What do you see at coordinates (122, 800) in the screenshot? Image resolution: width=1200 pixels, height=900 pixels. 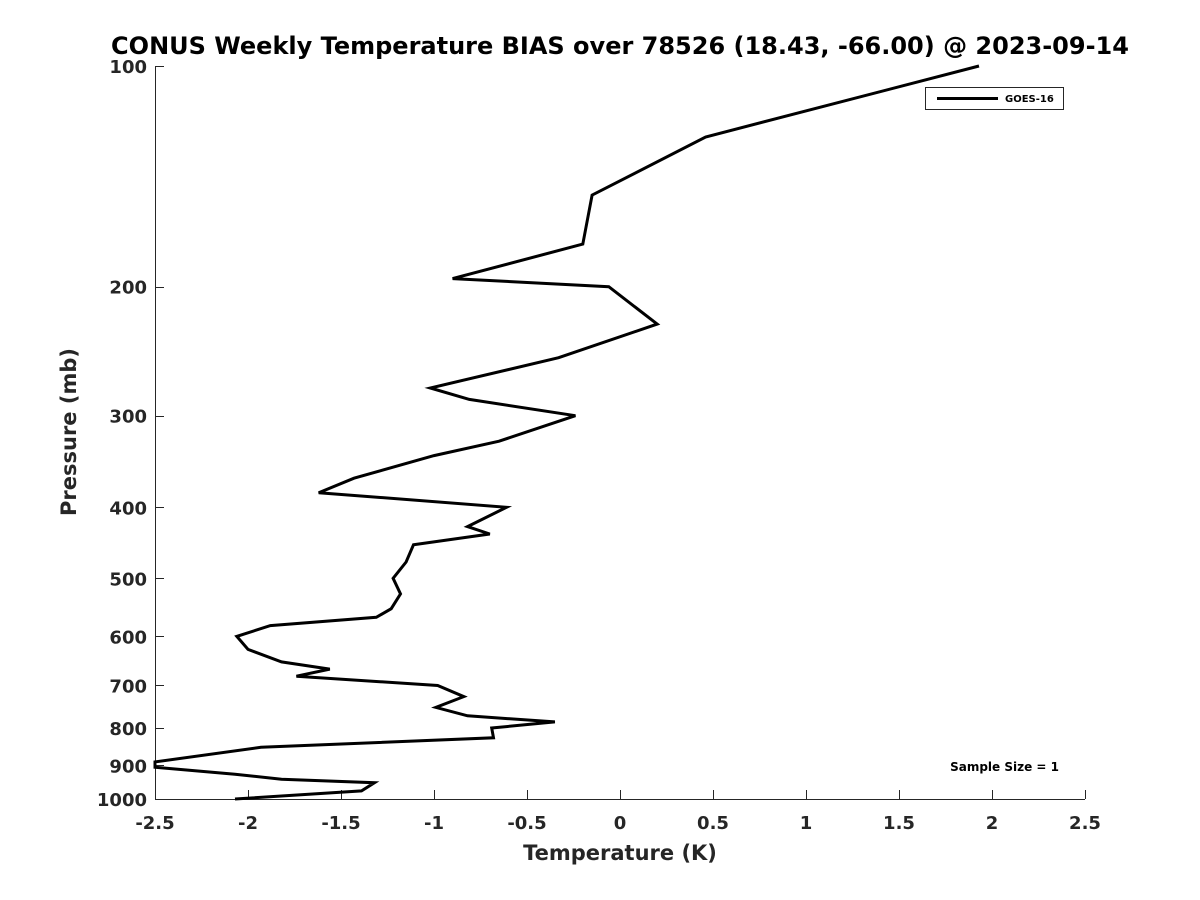 I see `y-tick-label: 1000` at bounding box center [122, 800].